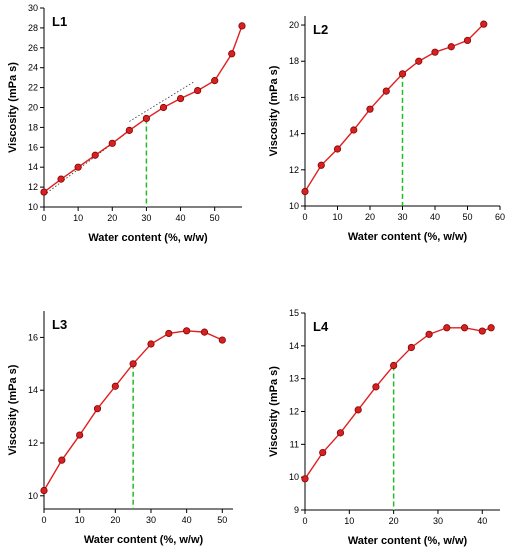 The image size is (510, 550). What do you see at coordinates (33, 68) in the screenshot?
I see `y-tick-label: 24` at bounding box center [33, 68].